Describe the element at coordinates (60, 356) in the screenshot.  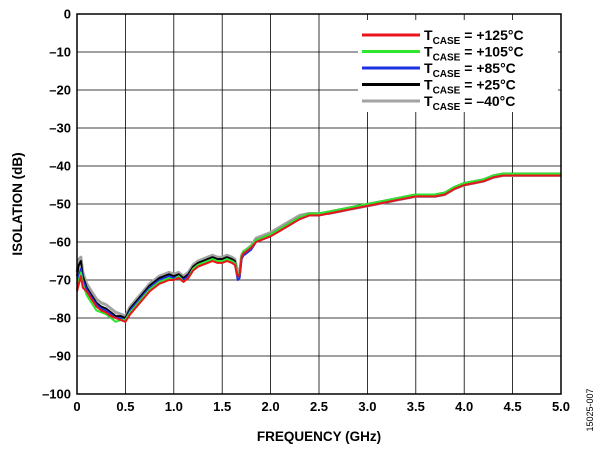
I see `y-tick-label: –90` at that location.